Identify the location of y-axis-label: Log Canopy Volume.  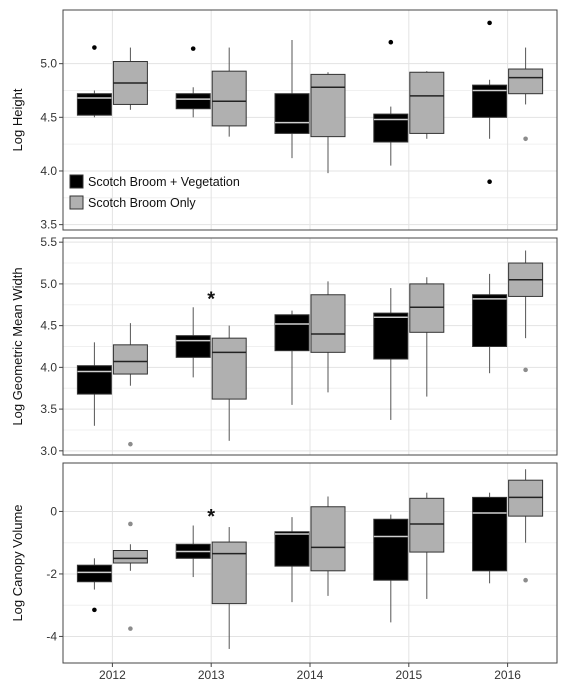
(17, 562).